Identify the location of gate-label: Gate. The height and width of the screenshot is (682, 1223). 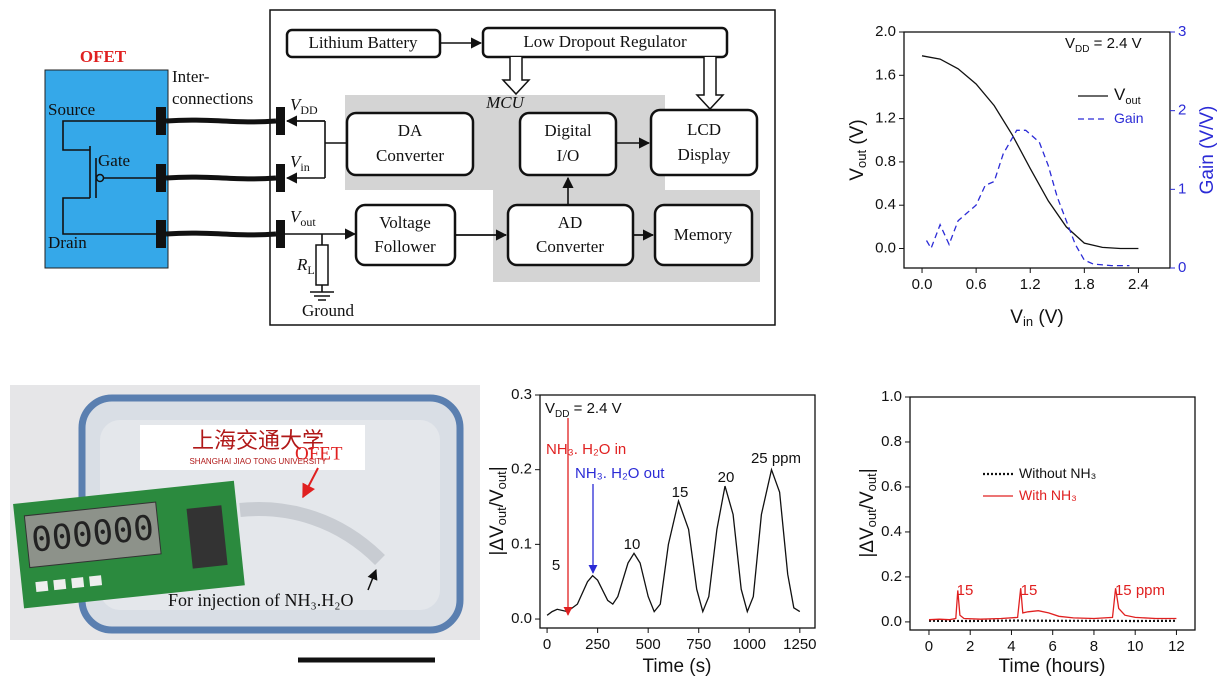
(114, 160).